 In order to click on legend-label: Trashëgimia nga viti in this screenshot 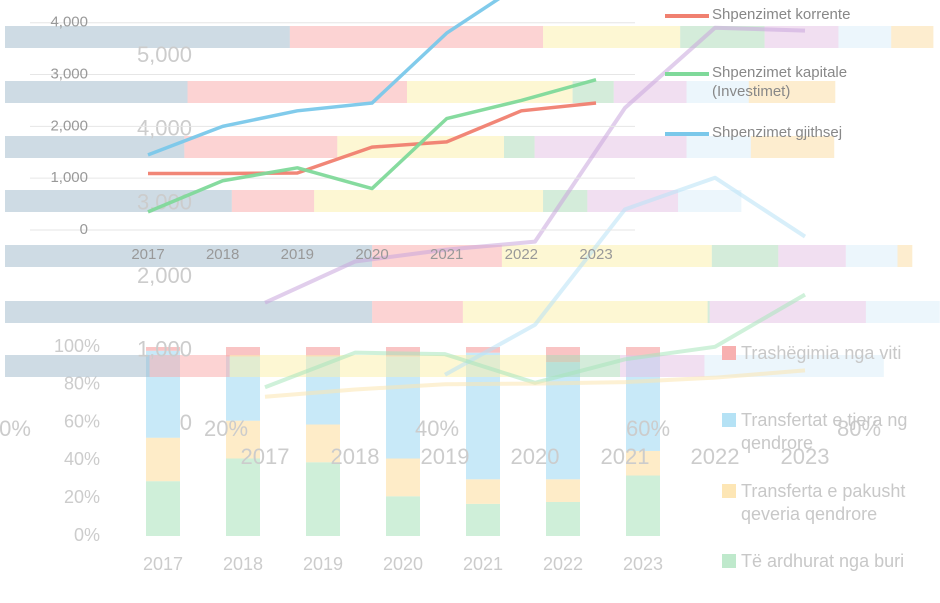, I will do `click(821, 353)`.